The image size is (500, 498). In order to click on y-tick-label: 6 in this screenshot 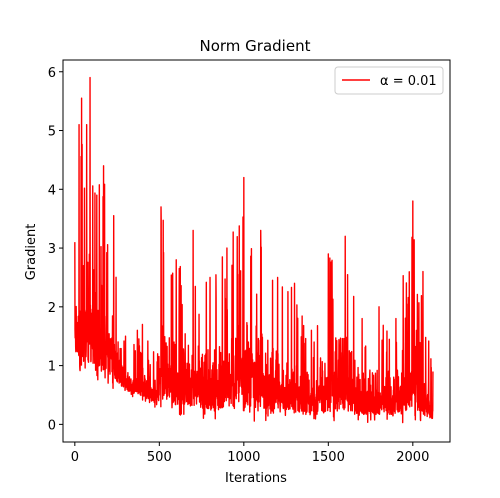, I will do `click(52, 73)`.